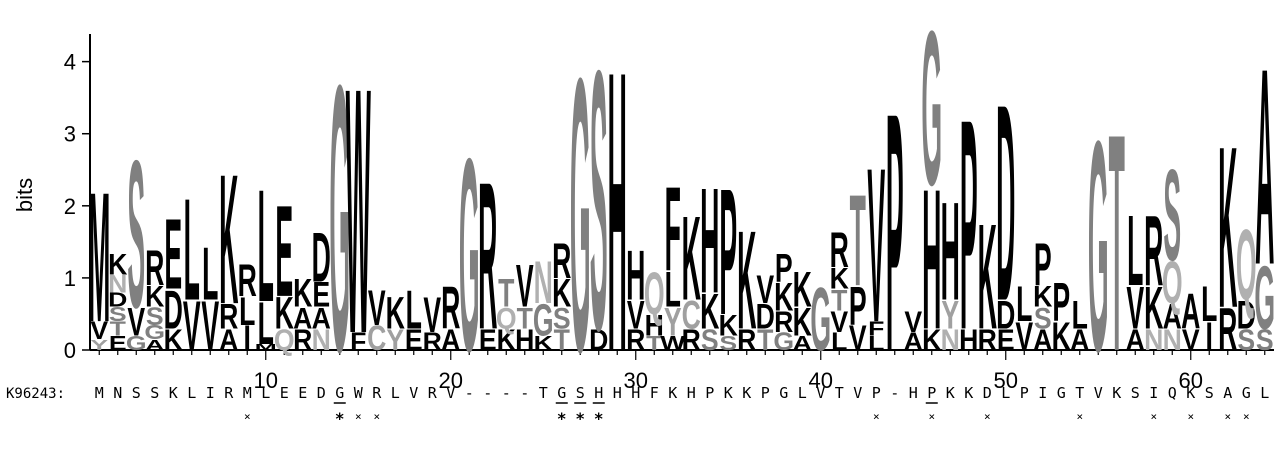 Image resolution: width=1280 pixels, height=449 pixels. I want to click on sequence-label: K96243:, so click(35, 394).